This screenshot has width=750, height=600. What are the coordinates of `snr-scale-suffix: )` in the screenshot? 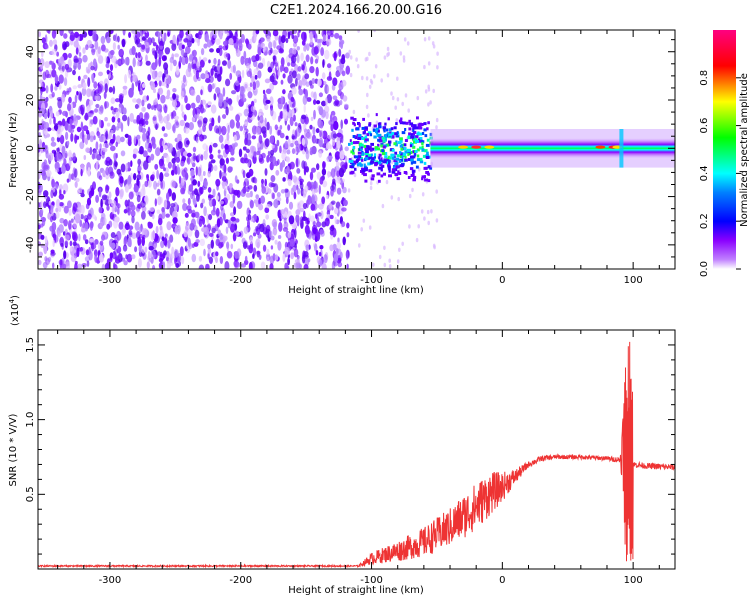 It's located at (15, 297).